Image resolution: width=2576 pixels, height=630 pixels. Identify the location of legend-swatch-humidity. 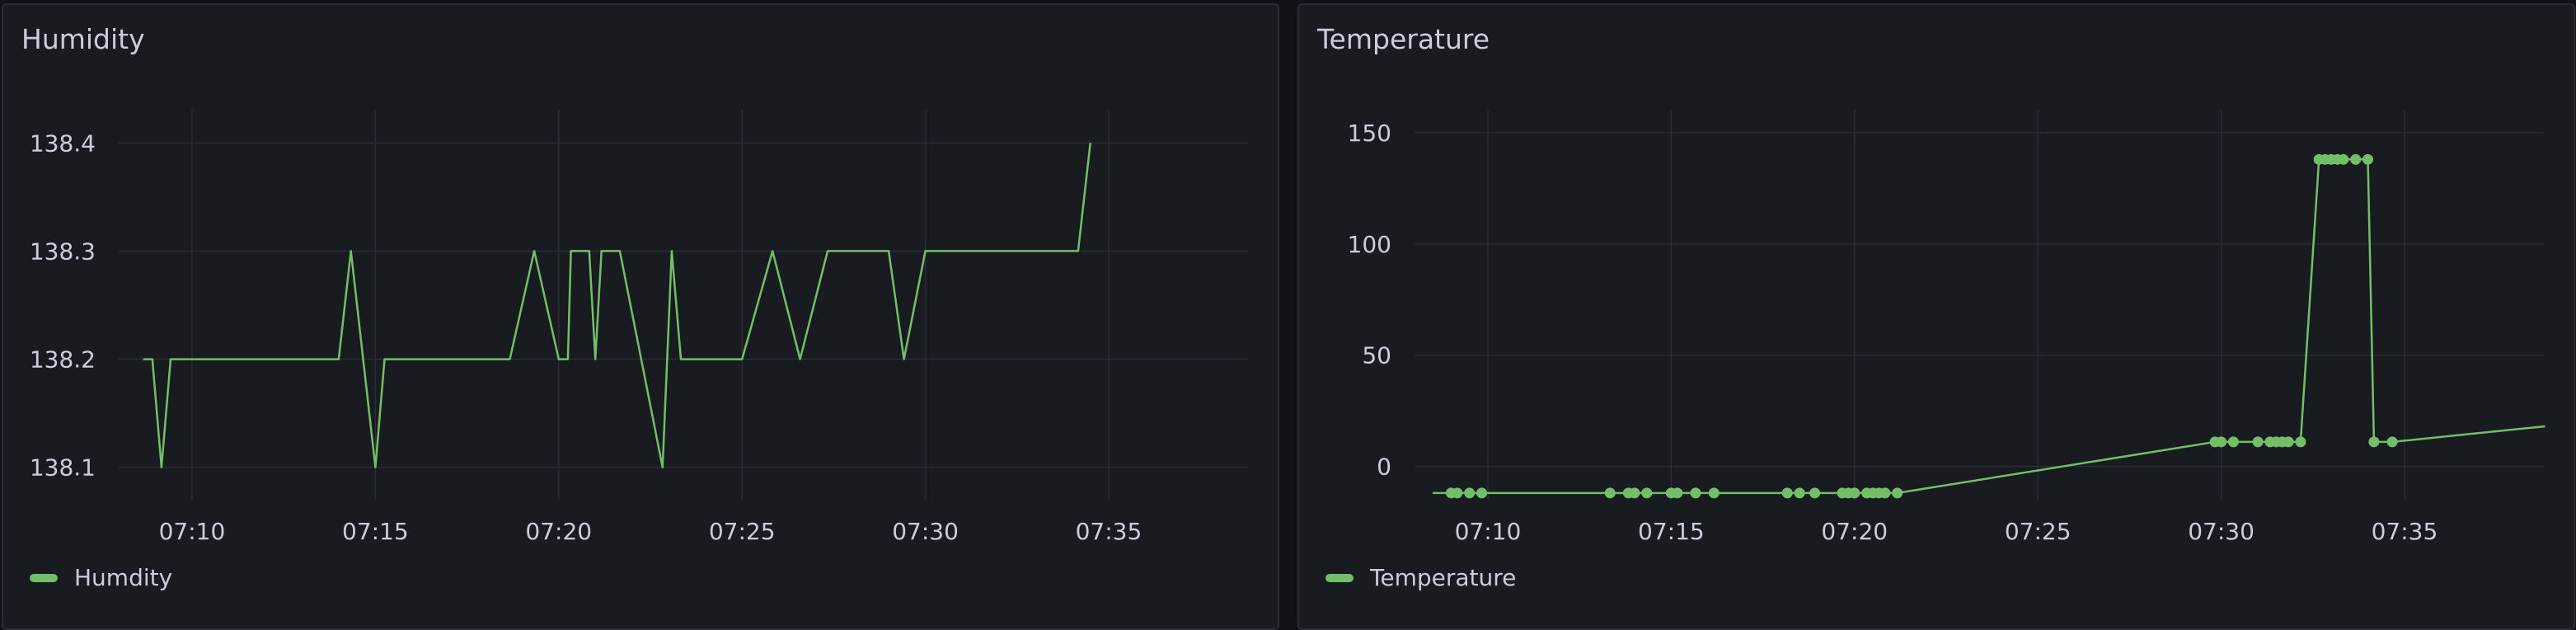
(44, 577).